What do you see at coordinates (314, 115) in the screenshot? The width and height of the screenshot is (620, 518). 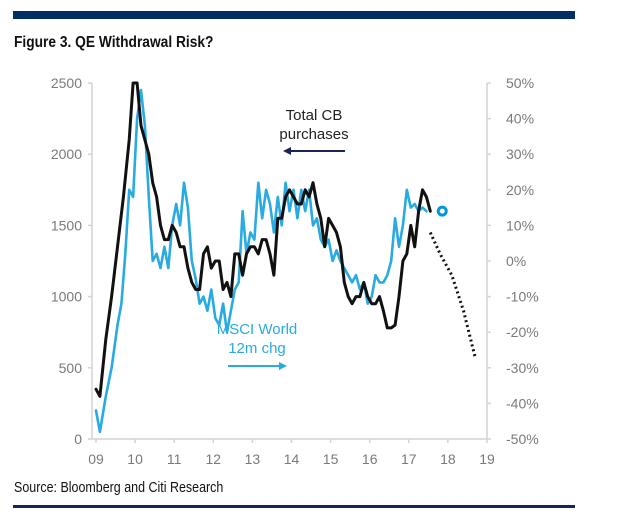 I see `cb-label-line1: Total CB` at bounding box center [314, 115].